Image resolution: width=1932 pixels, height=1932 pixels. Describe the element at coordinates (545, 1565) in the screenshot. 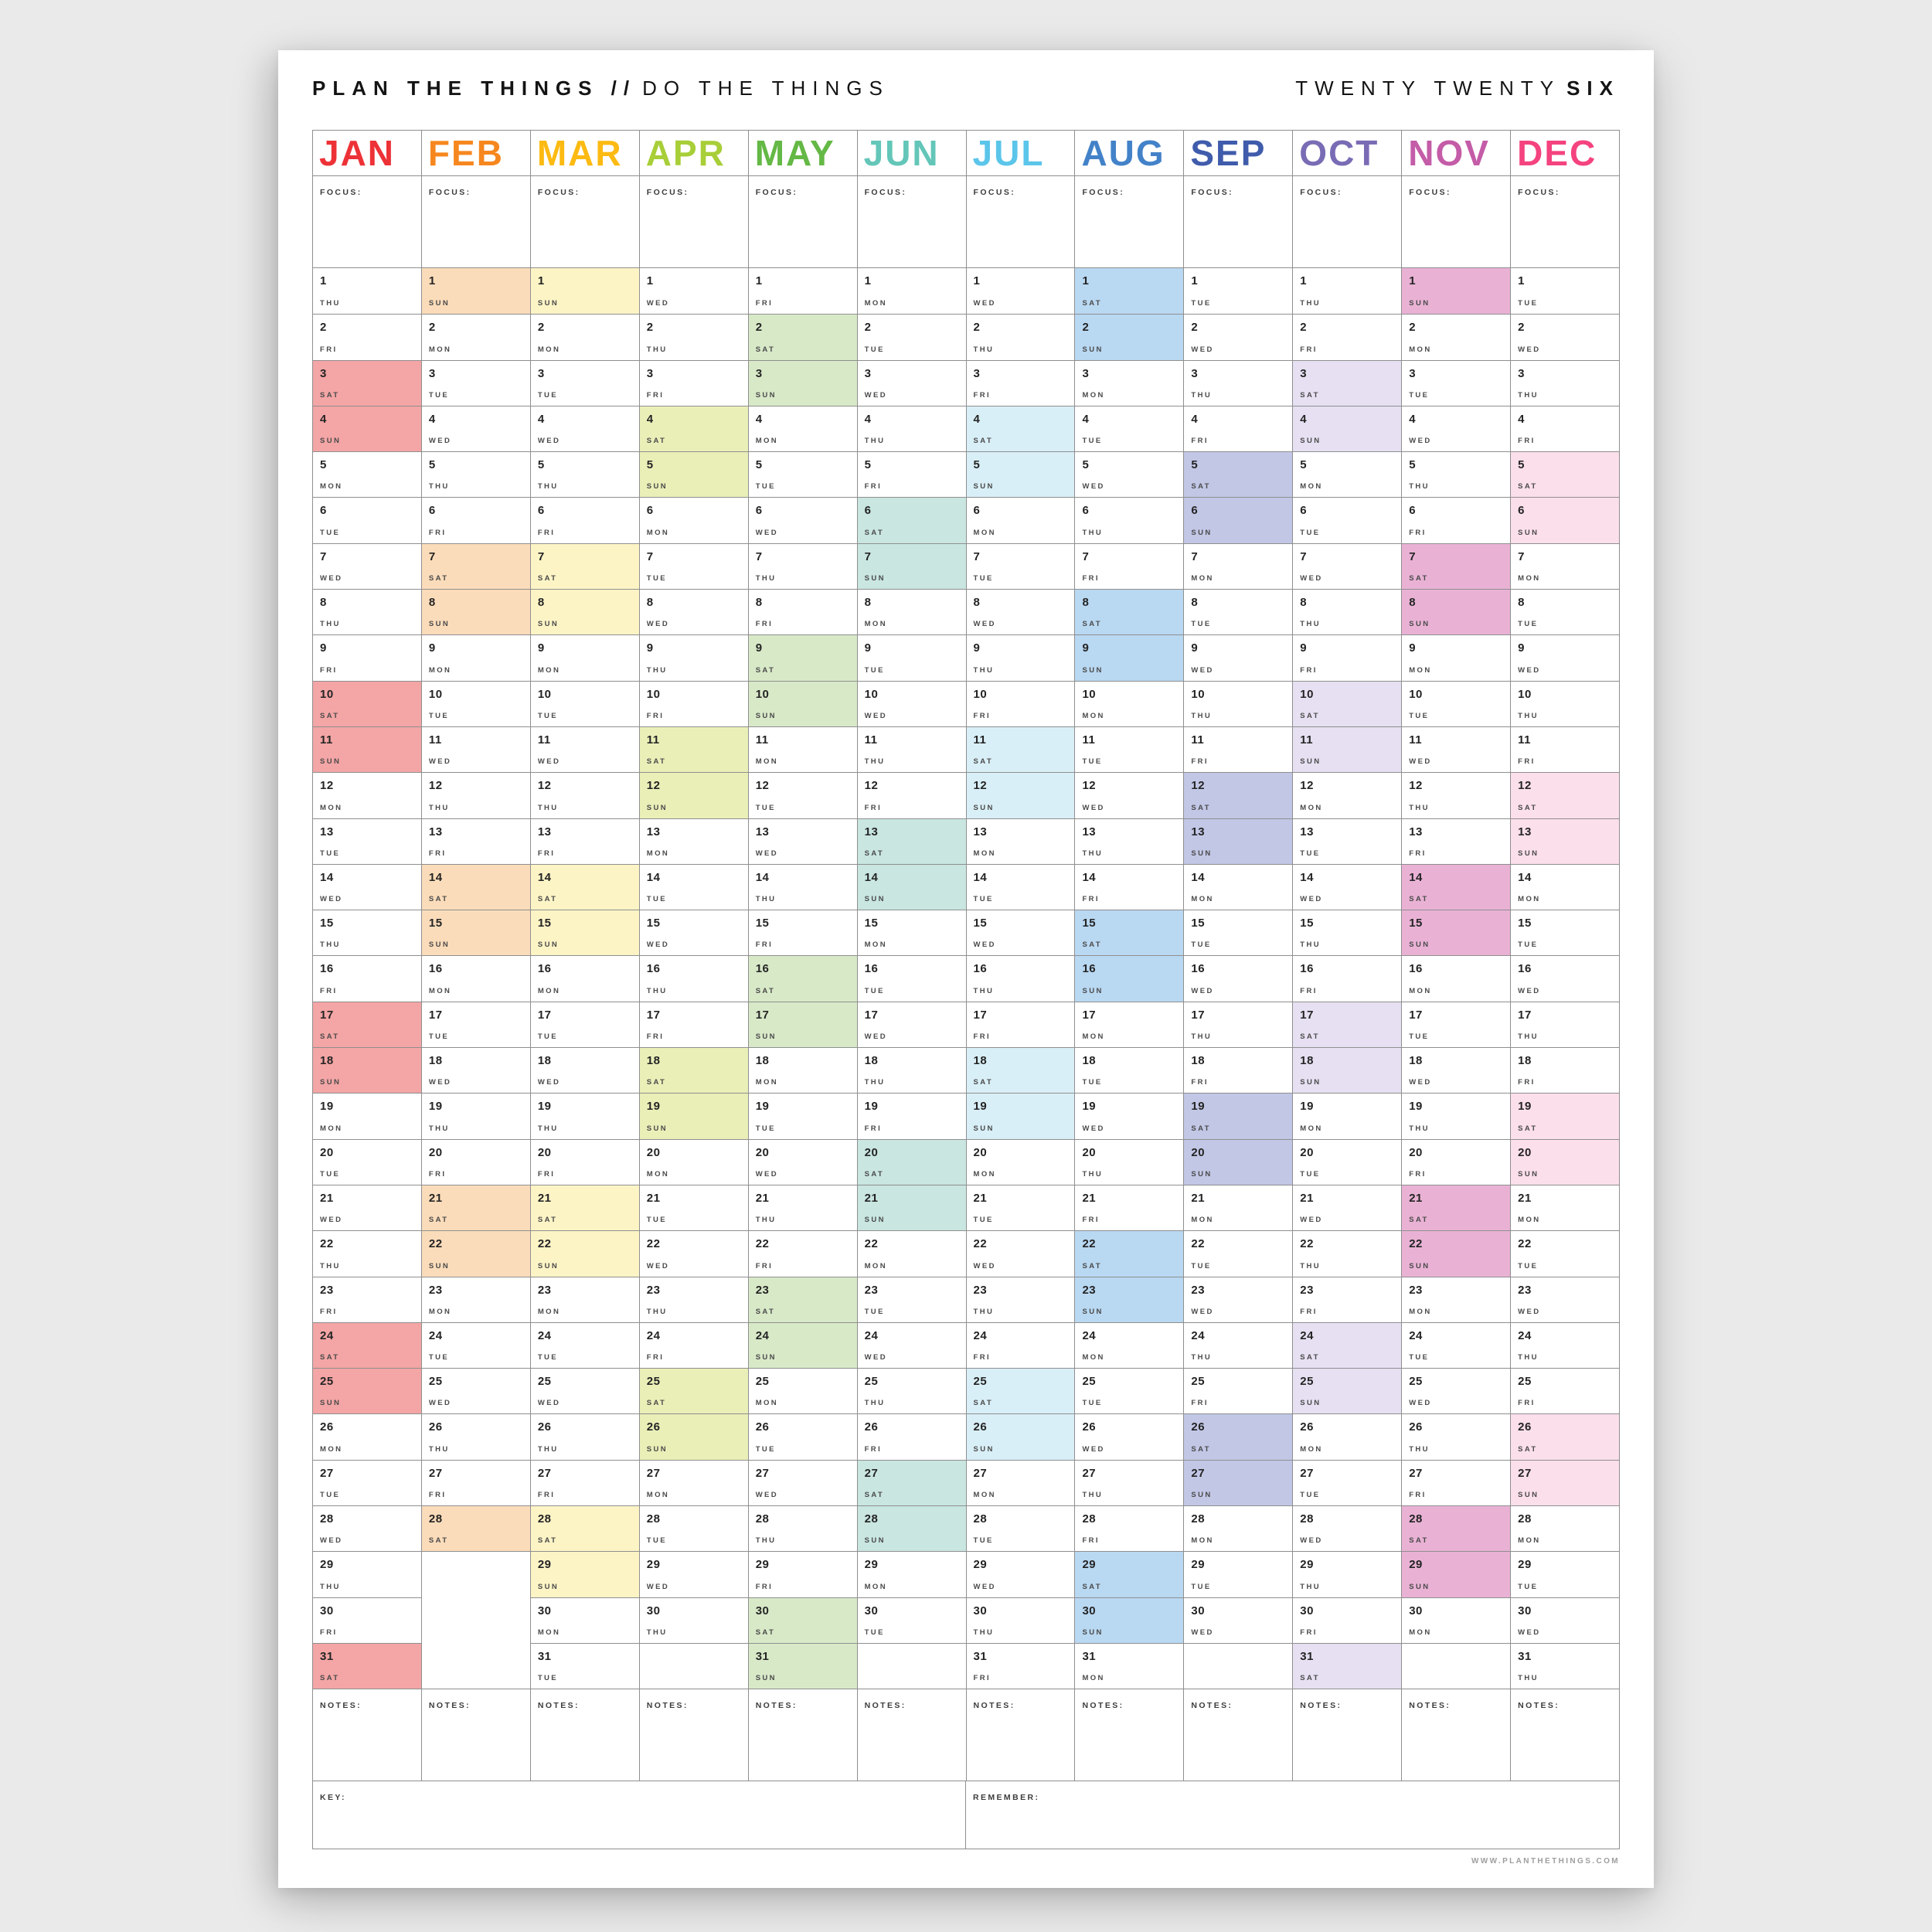

I see `day-number: 29` at that location.